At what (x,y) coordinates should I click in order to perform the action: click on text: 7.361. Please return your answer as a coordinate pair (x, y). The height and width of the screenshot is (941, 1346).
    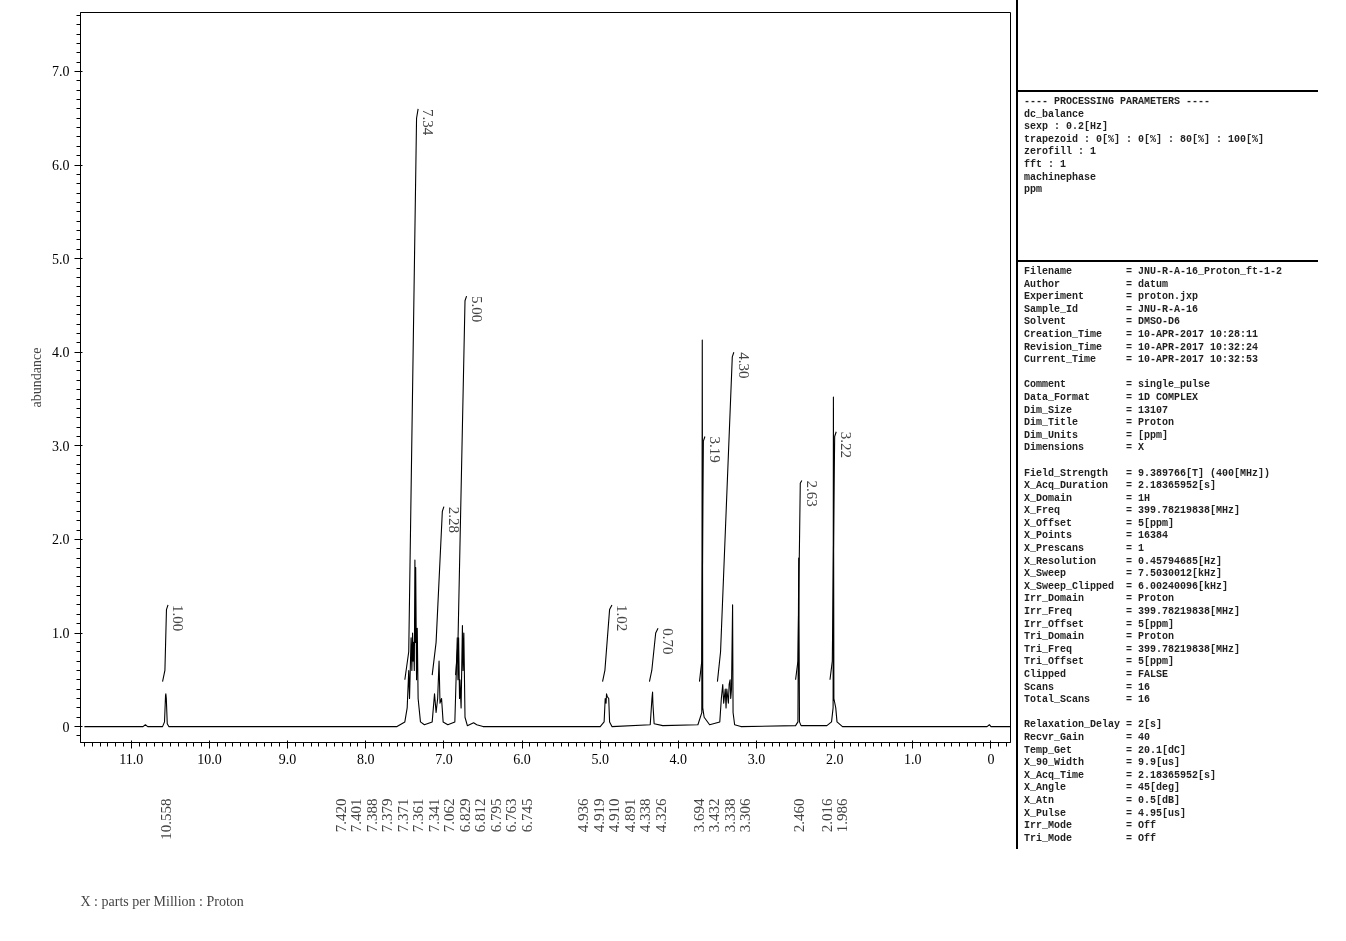
    Looking at the image, I should click on (418, 815).